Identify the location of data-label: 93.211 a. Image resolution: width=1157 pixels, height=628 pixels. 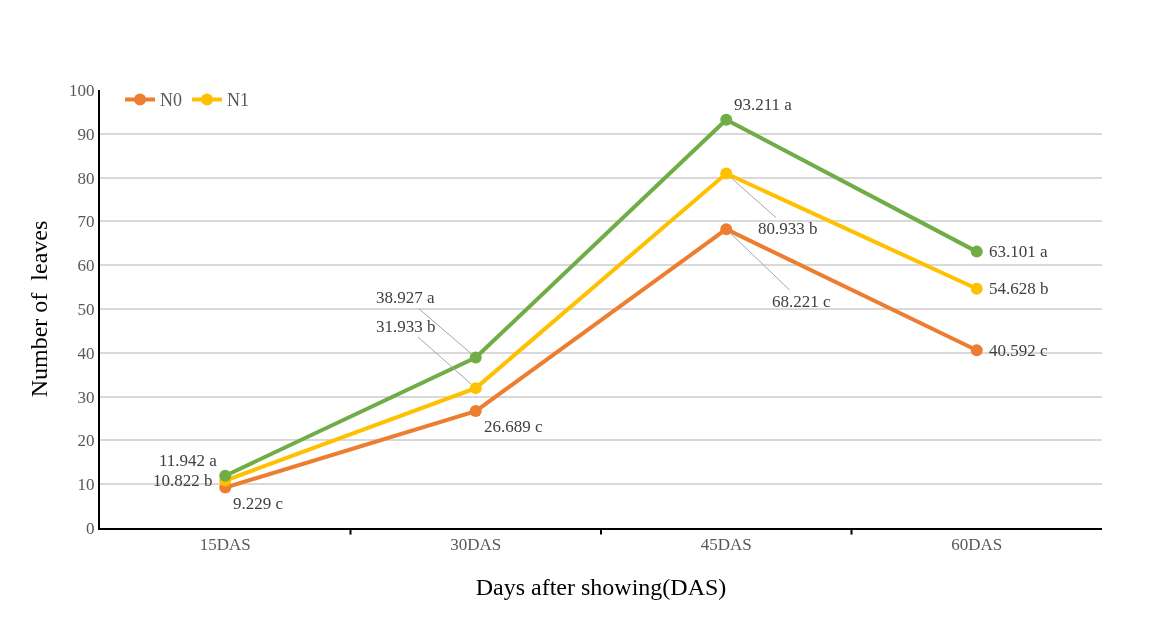
(763, 104).